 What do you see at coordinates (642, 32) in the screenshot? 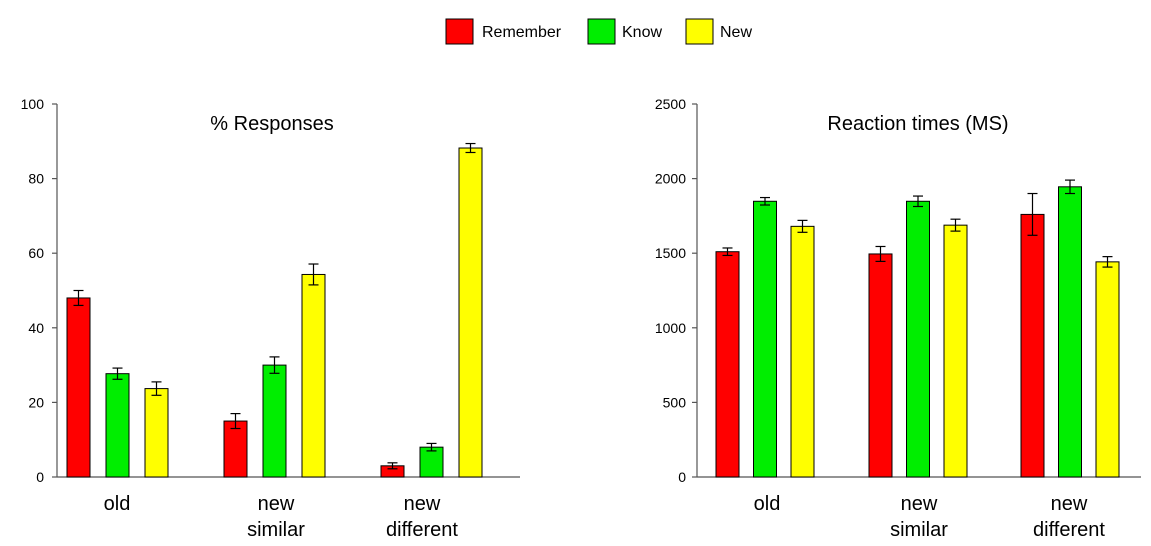
I see `legend-label-know: Know` at bounding box center [642, 32].